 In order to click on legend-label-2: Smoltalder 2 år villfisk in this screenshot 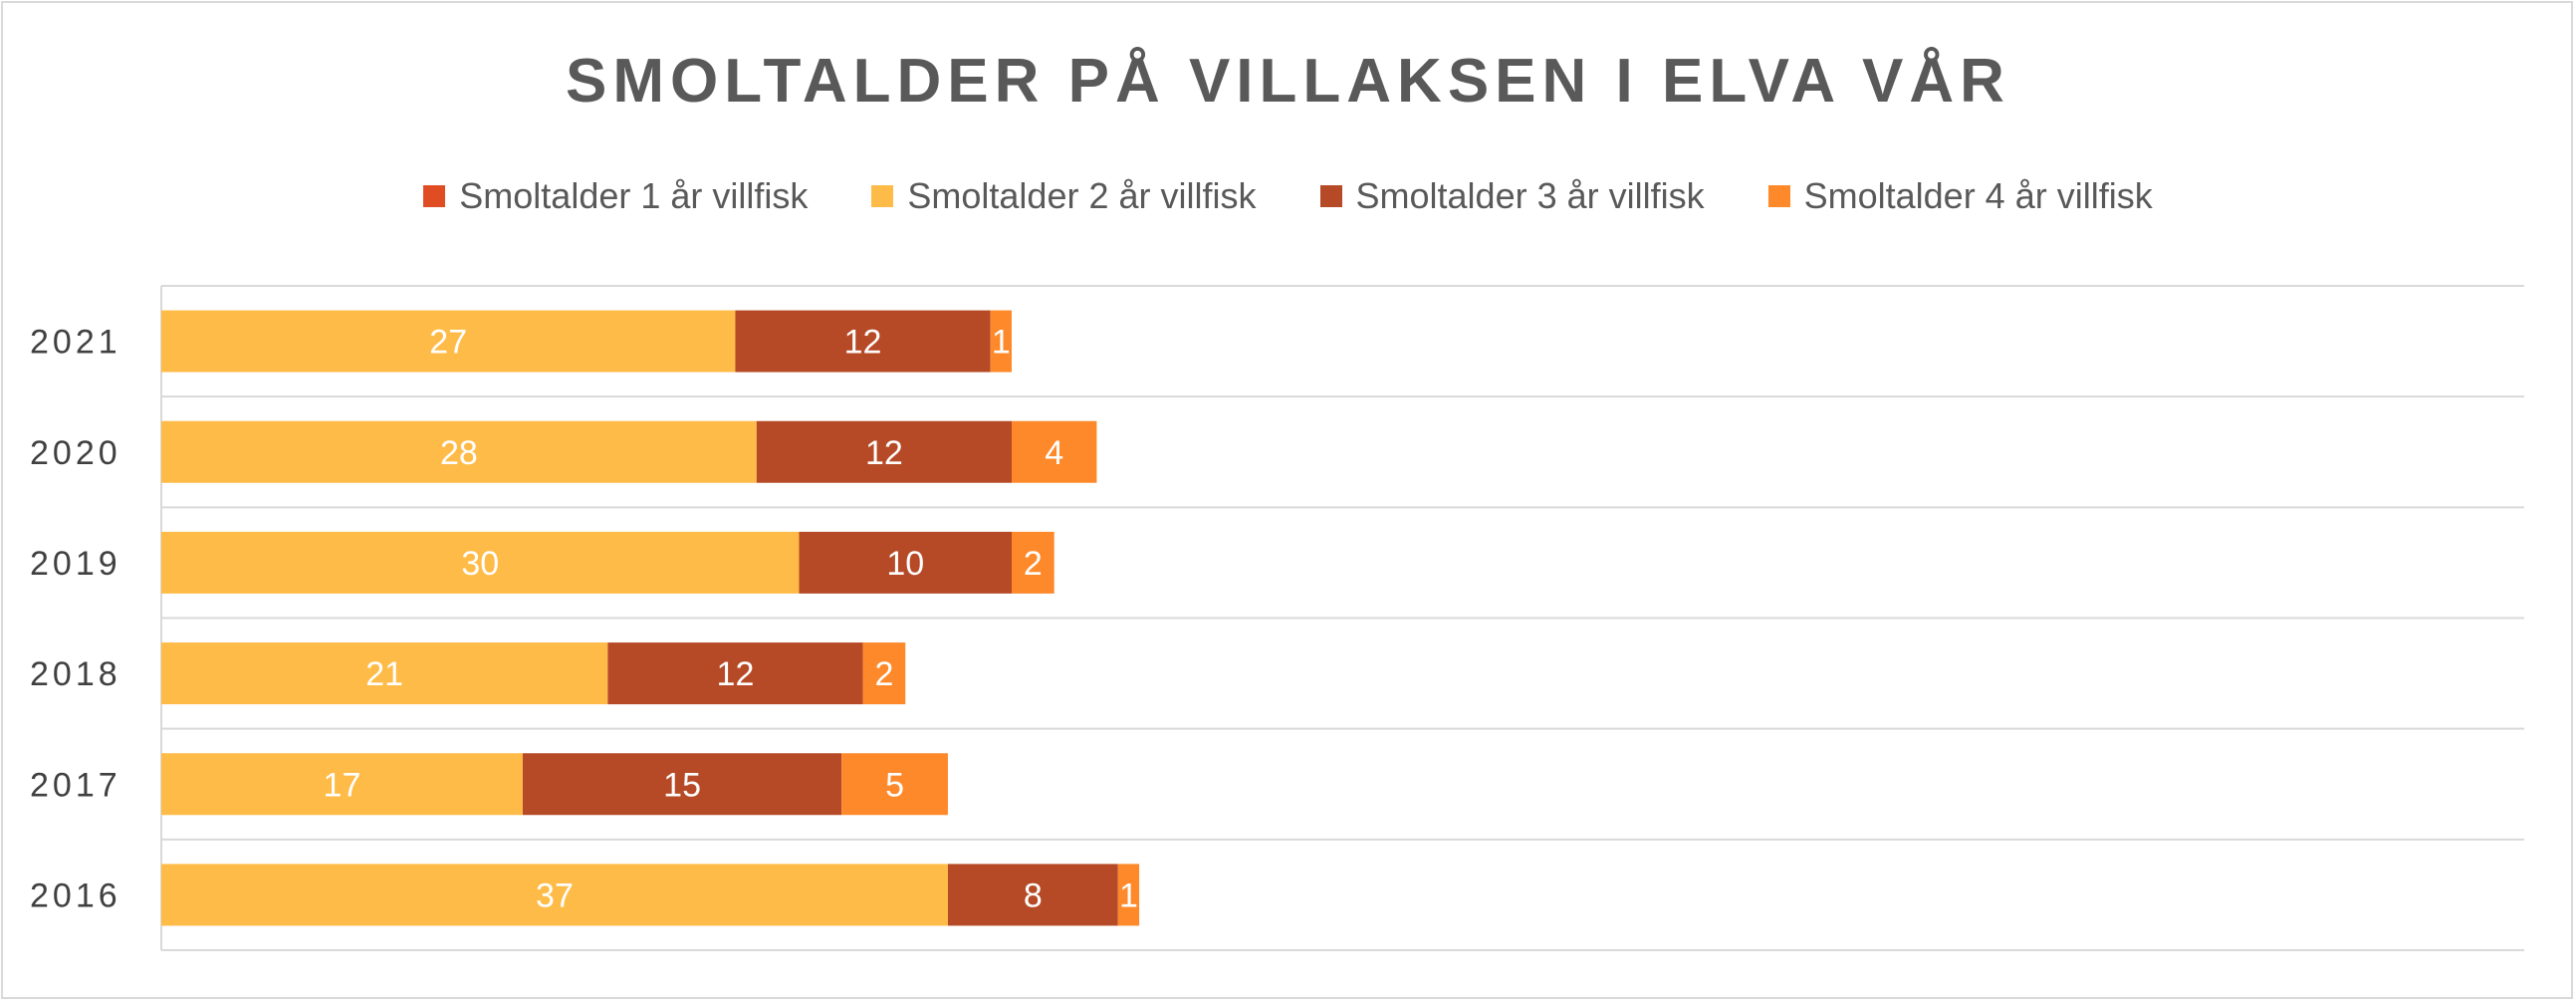, I will do `click(1082, 195)`.